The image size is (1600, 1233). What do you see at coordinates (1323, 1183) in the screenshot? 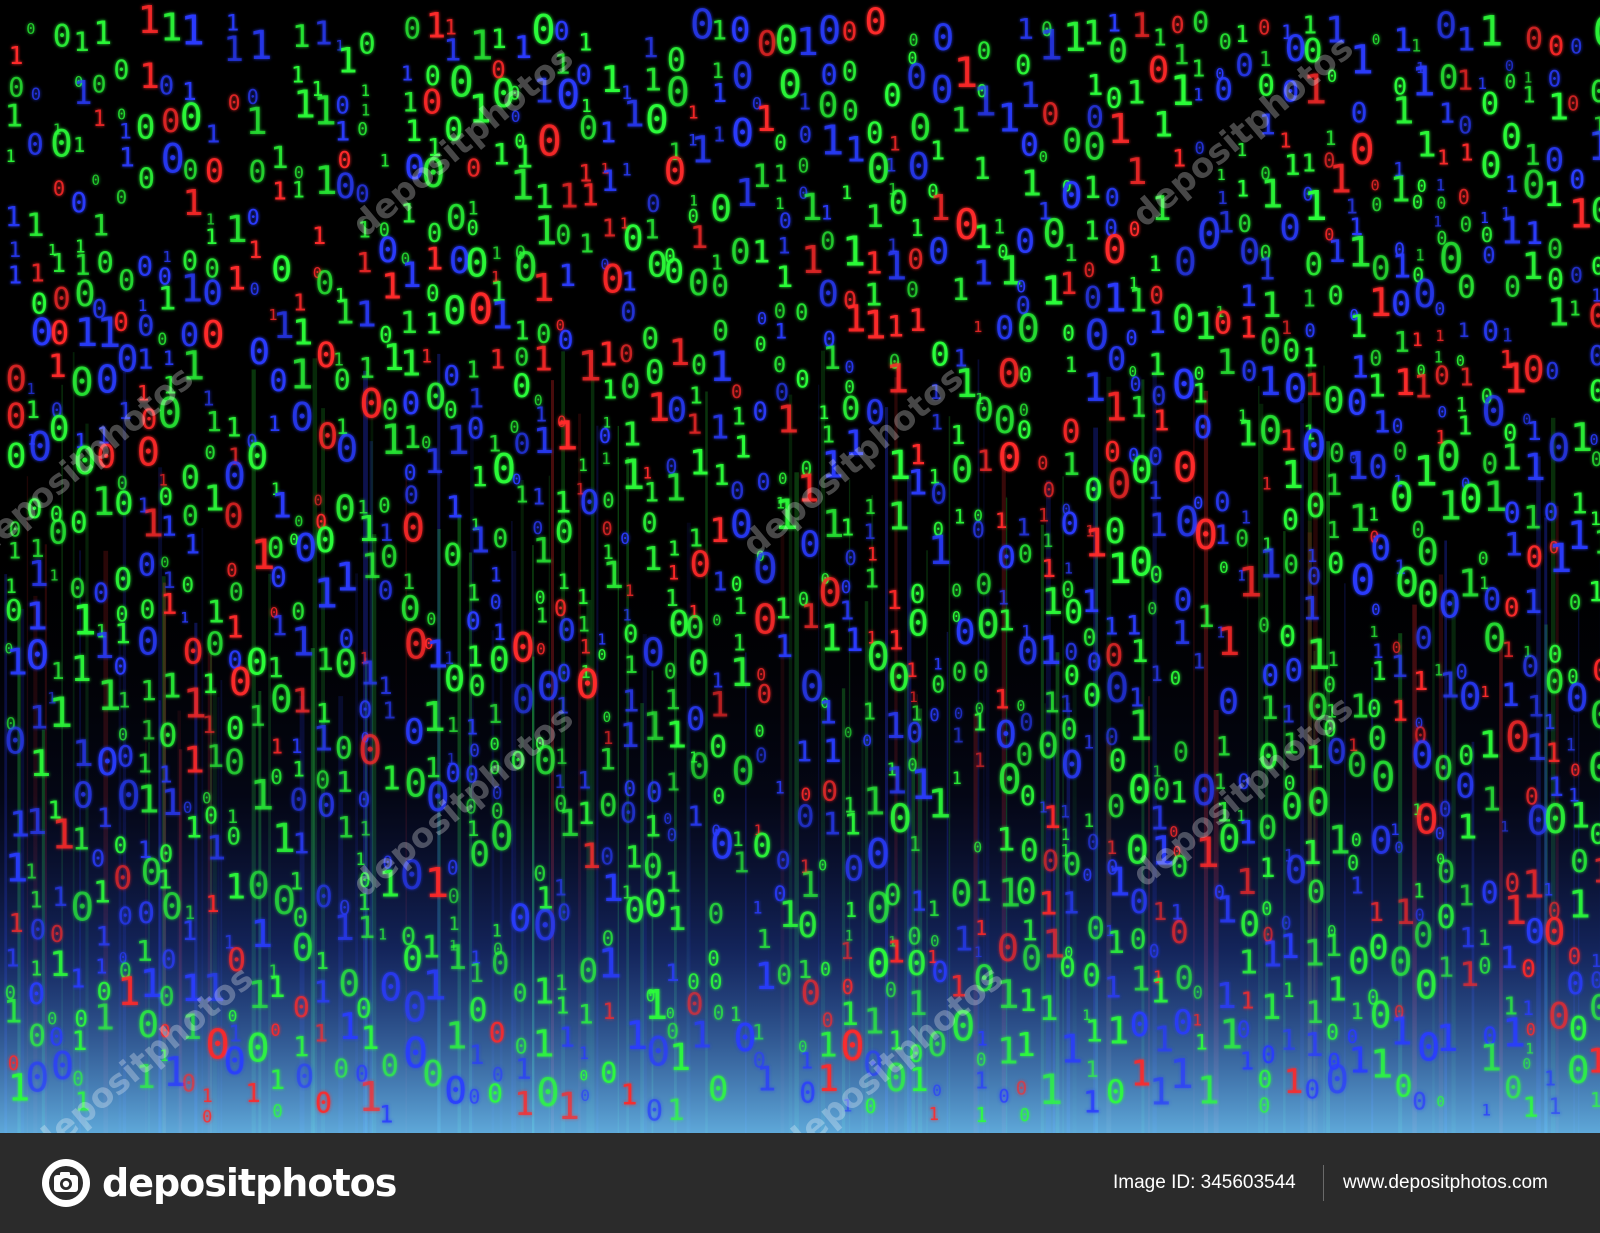
I see `footer-divider` at bounding box center [1323, 1183].